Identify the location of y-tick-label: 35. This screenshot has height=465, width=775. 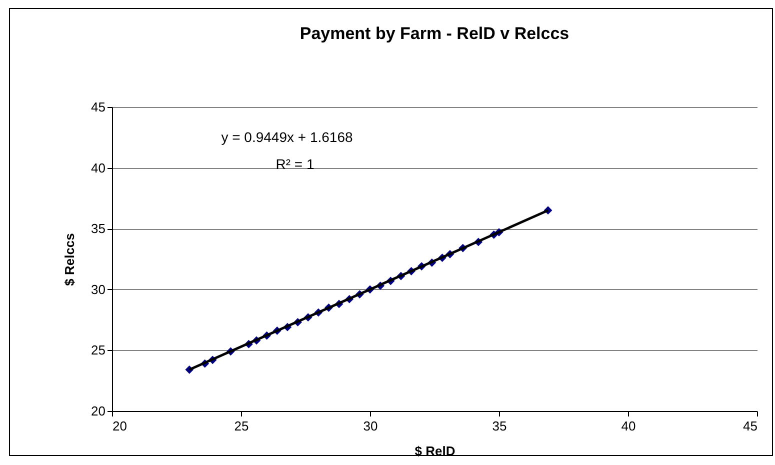
(98, 228).